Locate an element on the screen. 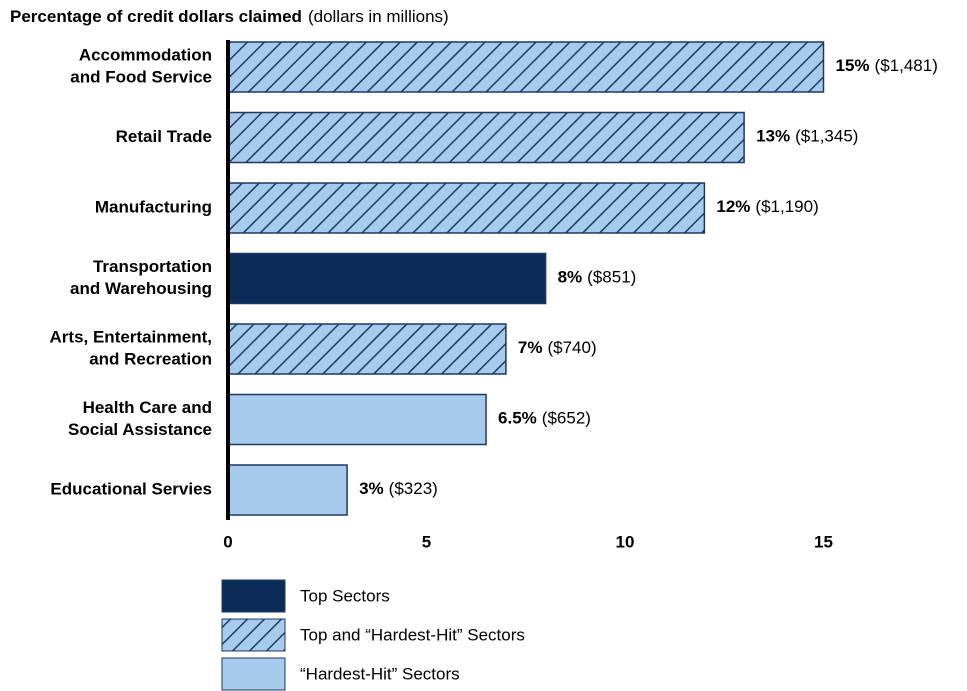  value-percent: 6.5% is located at coordinates (517, 418).